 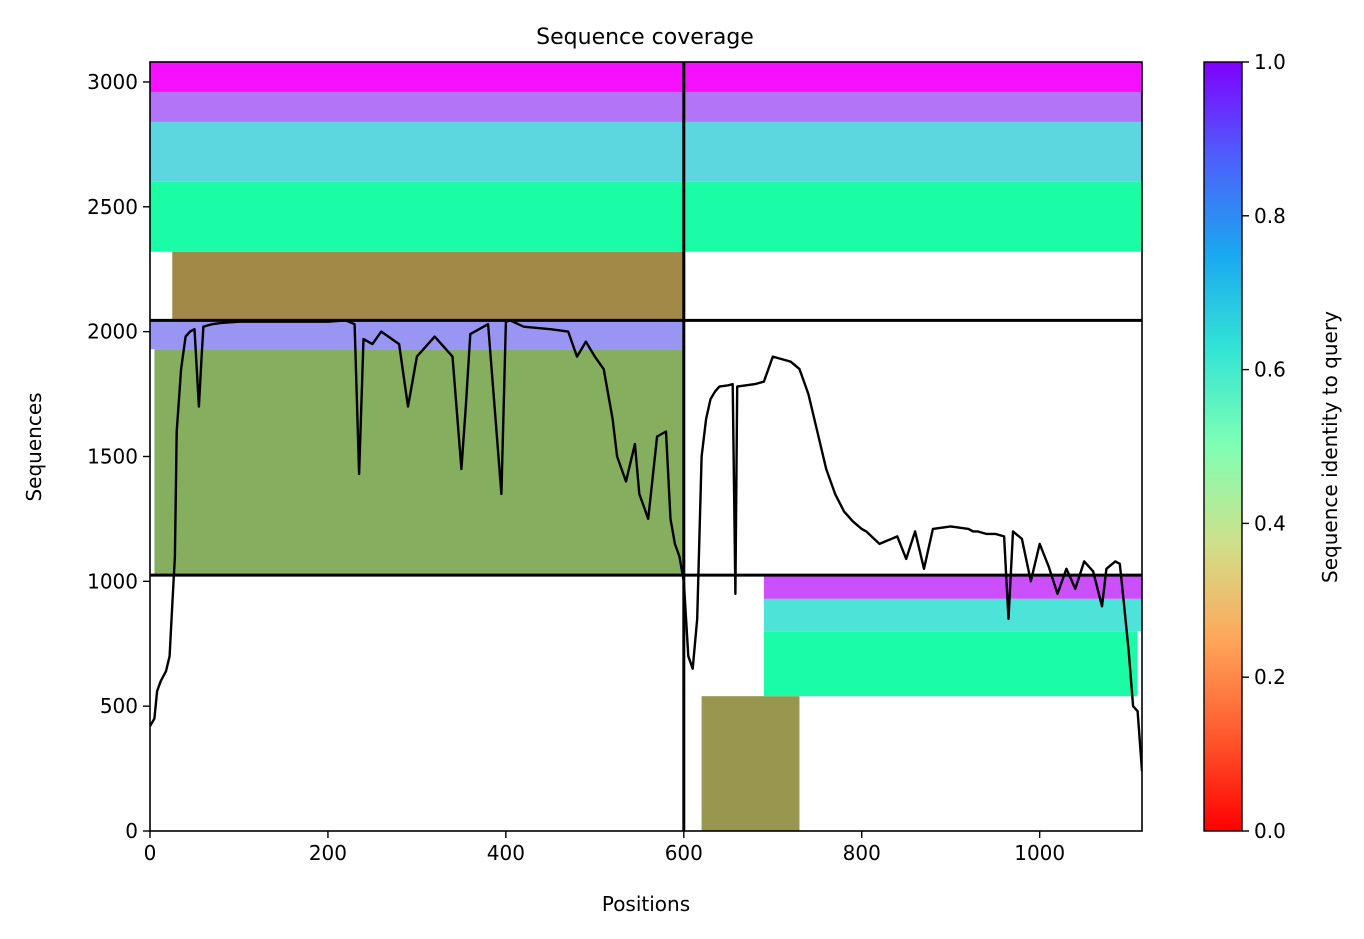 I want to click on colorbar-tick-label: 1.0, so click(x=1270, y=62).